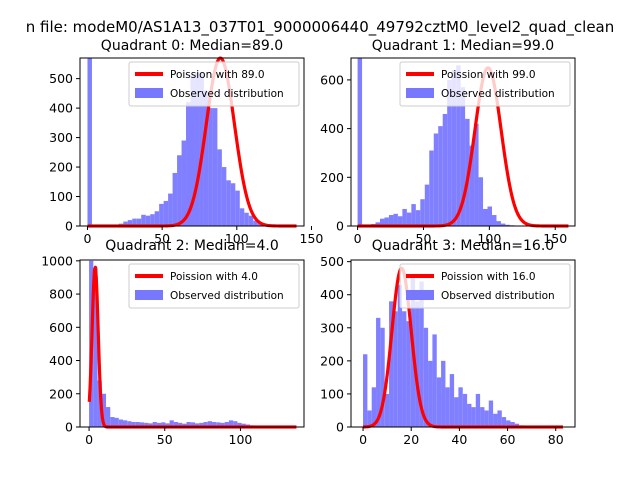  Describe the element at coordinates (165, 439) in the screenshot. I see `x-tick-label: 50` at that location.